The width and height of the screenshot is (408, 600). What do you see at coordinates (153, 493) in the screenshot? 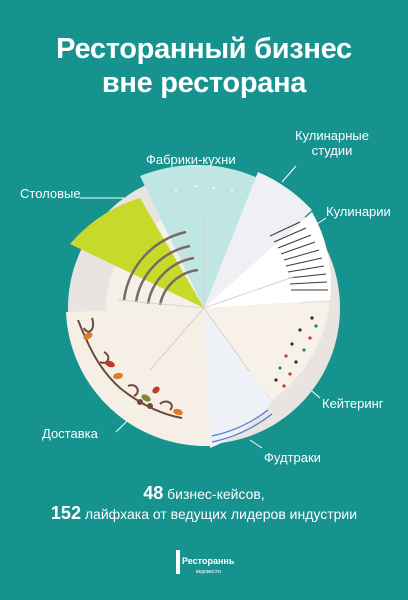
I see `footer-line-1-number: 48` at bounding box center [153, 493].